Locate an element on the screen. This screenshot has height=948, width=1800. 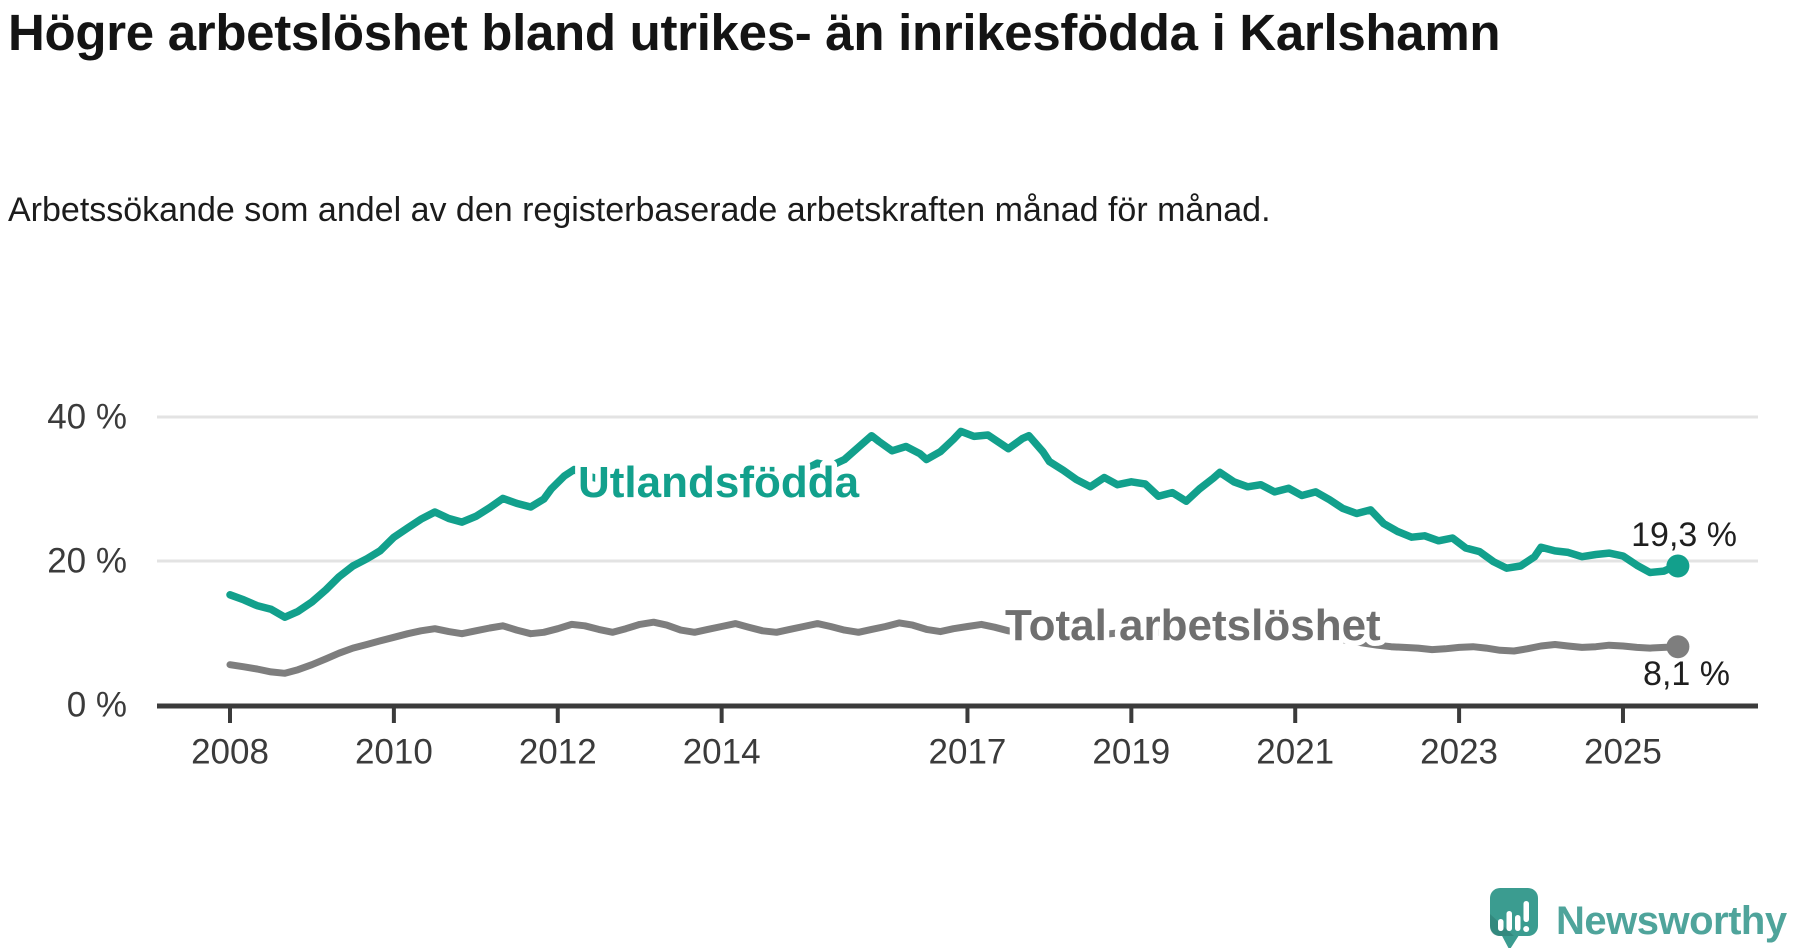
x-tick-label: 2014 is located at coordinates (722, 752).